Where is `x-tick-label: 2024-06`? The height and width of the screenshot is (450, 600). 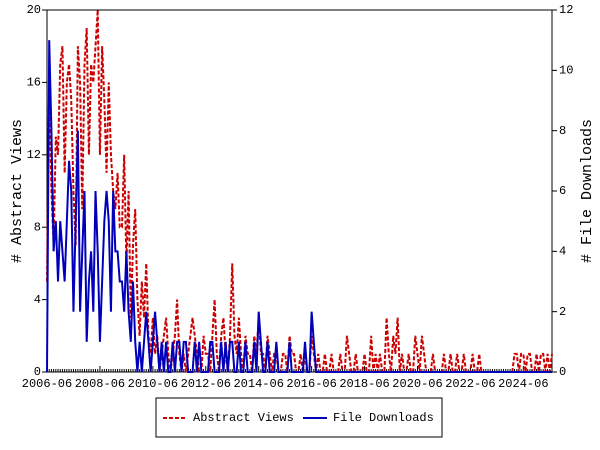 x-tick-label: 2024-06 is located at coordinates (523, 384).